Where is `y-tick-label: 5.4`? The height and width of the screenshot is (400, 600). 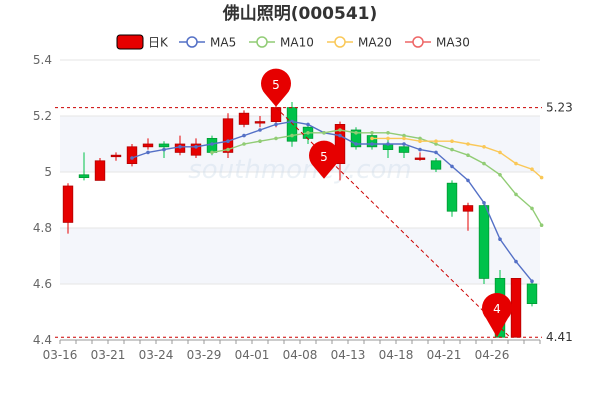
y-tick-label: 5.4 is located at coordinates (42, 60).